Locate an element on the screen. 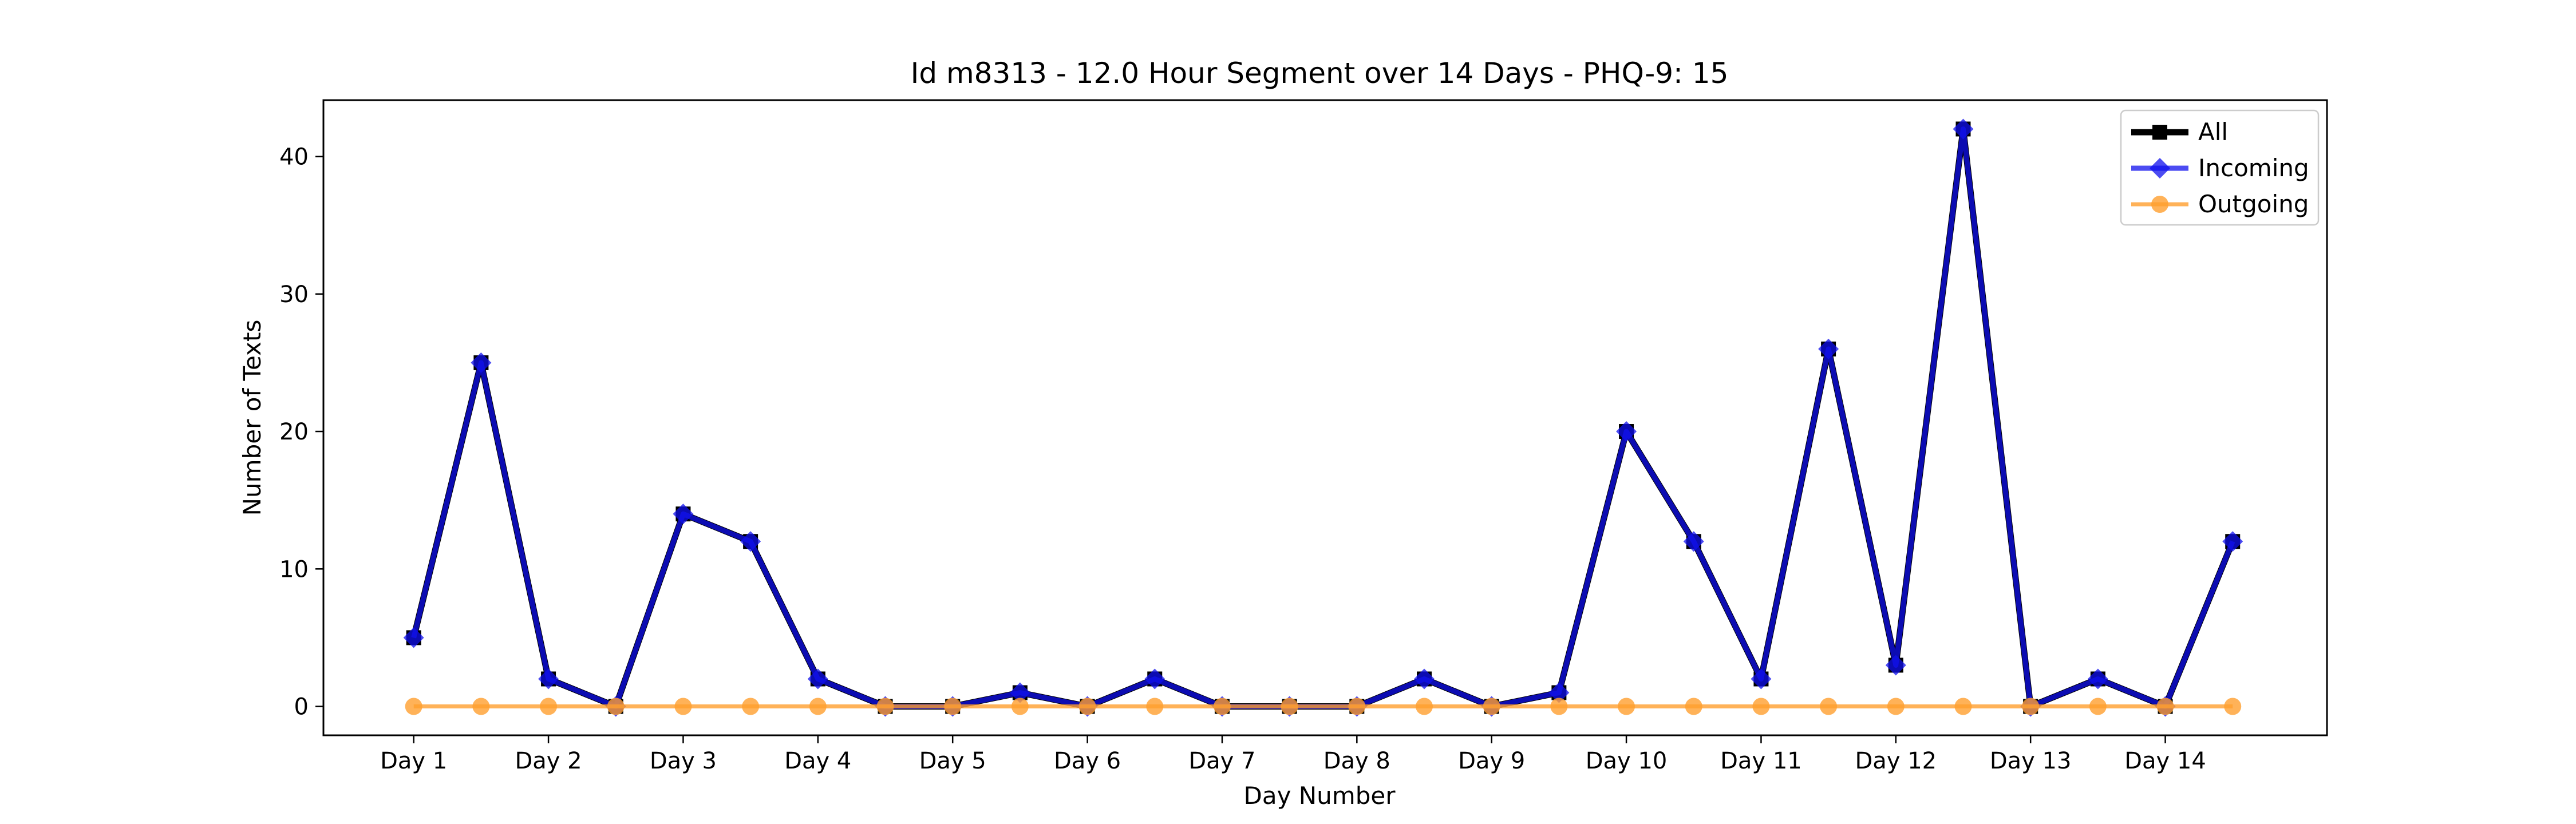 The width and height of the screenshot is (2576, 824). x-tick-label: Day 6 is located at coordinates (1087, 761).